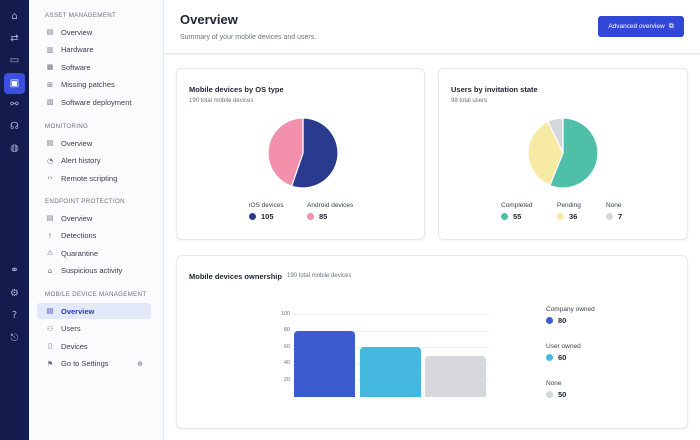  Describe the element at coordinates (563, 352) in the screenshot. I see `legend-item: User owned 60` at that location.